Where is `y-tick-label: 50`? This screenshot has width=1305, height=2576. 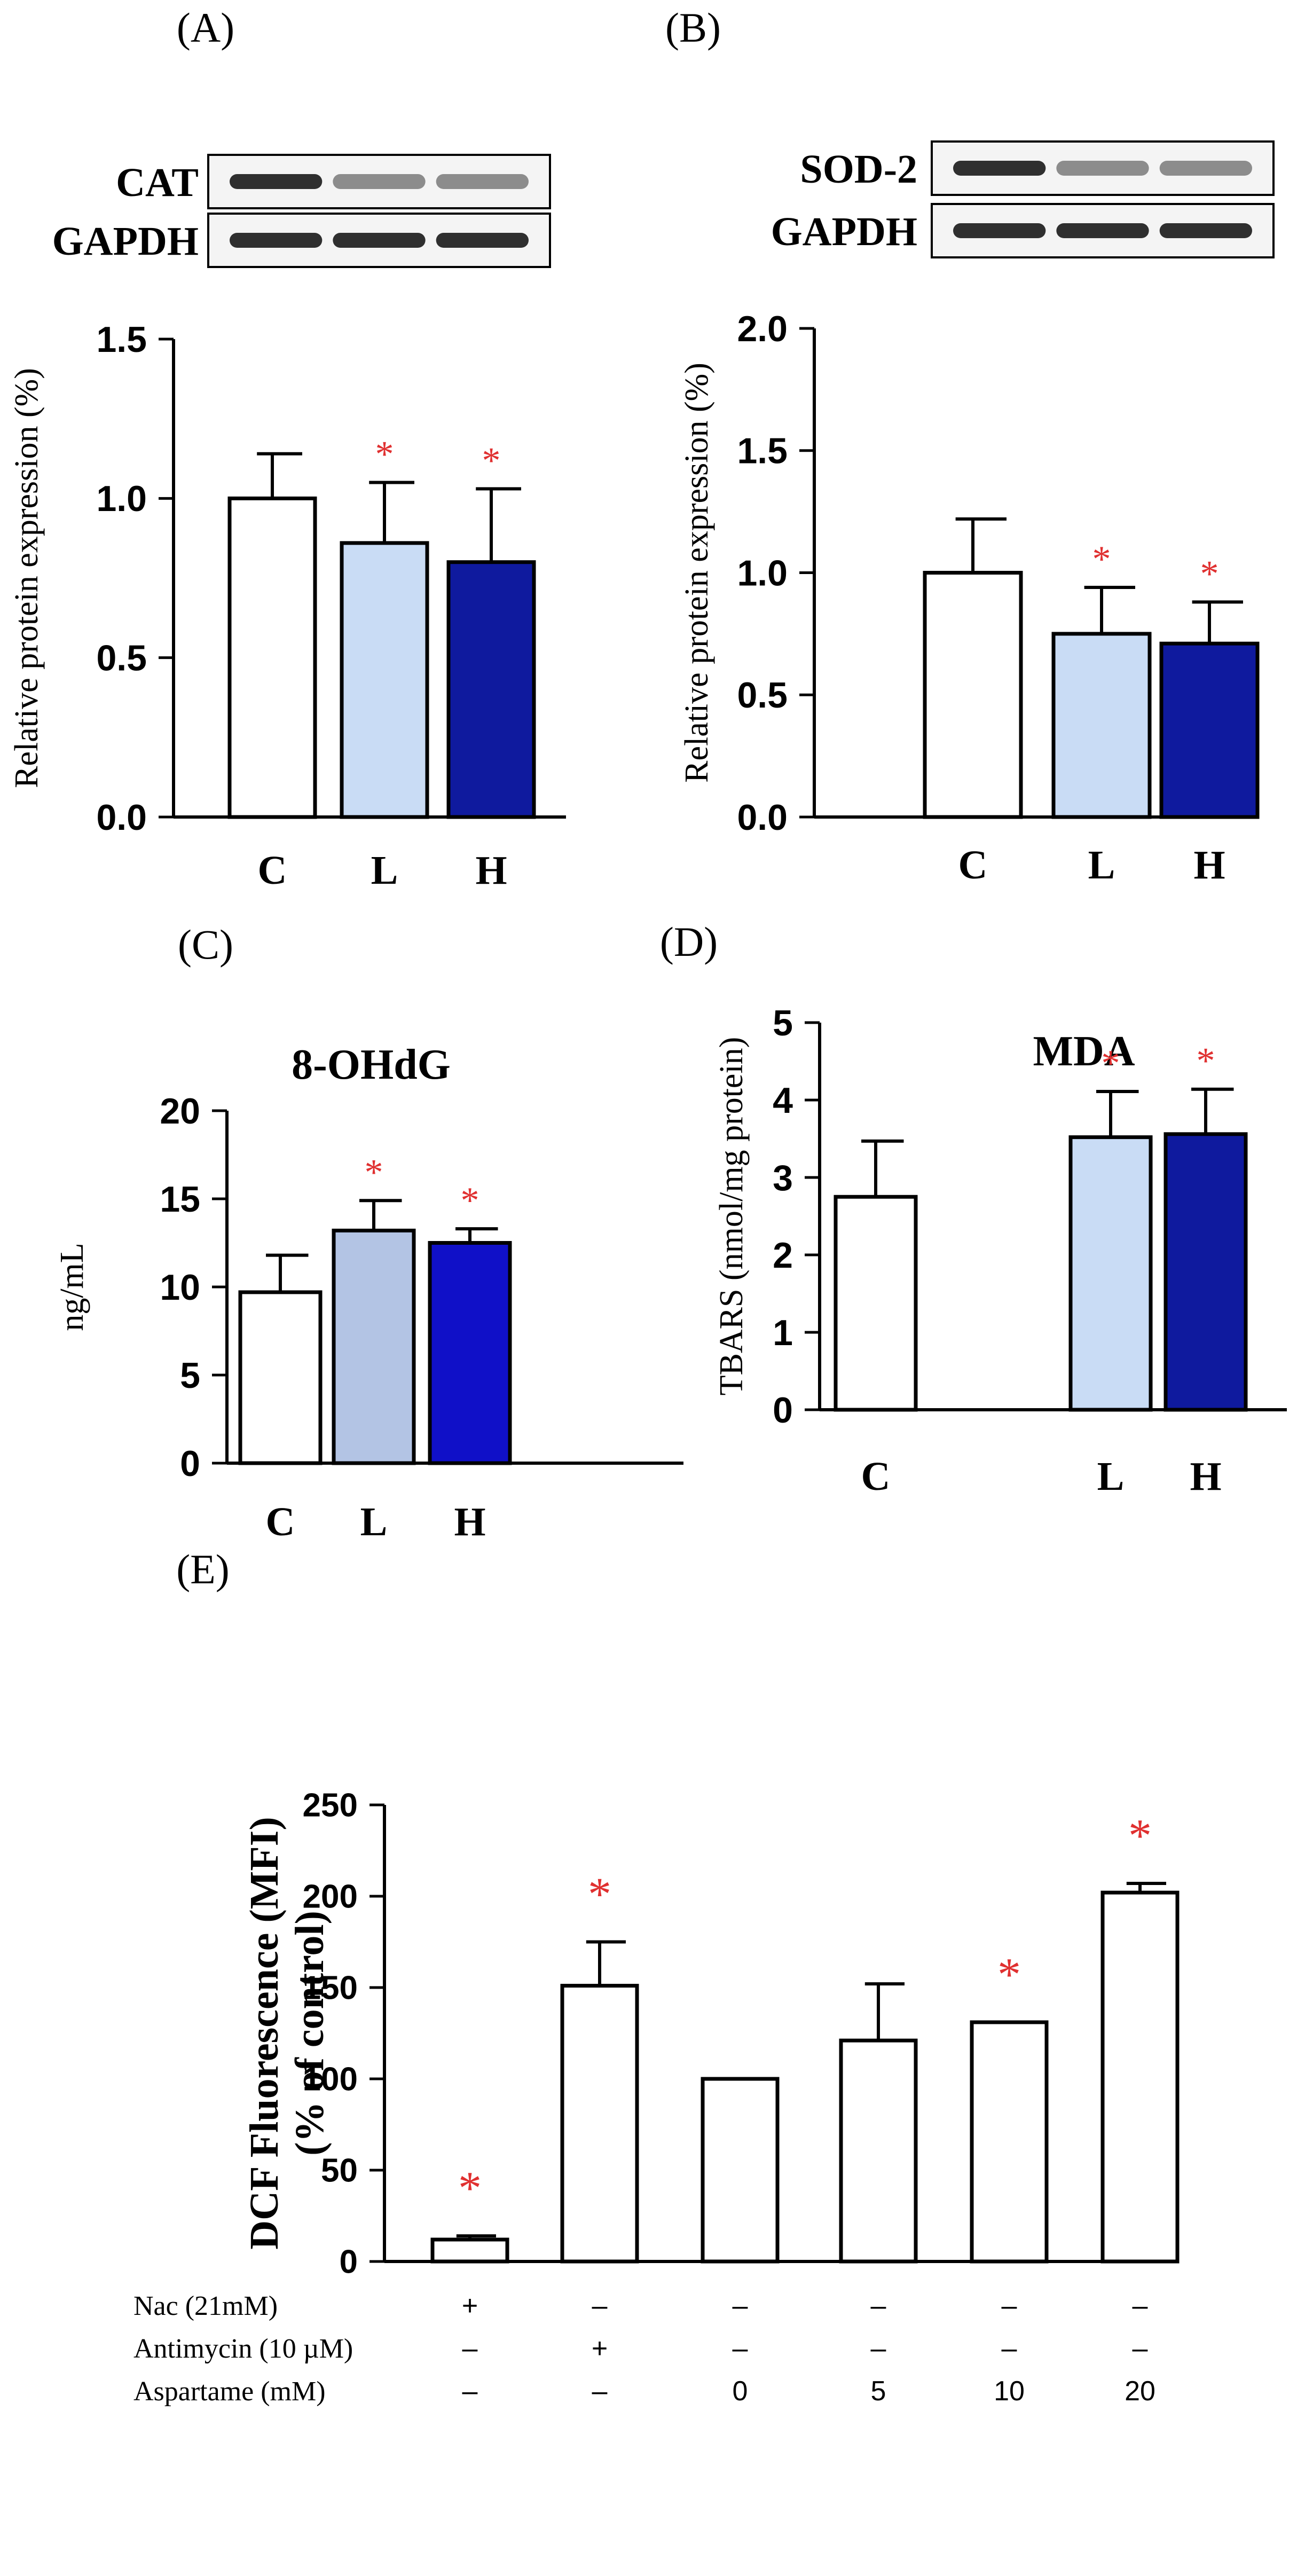
y-tick-label: 50 is located at coordinates (339, 2171).